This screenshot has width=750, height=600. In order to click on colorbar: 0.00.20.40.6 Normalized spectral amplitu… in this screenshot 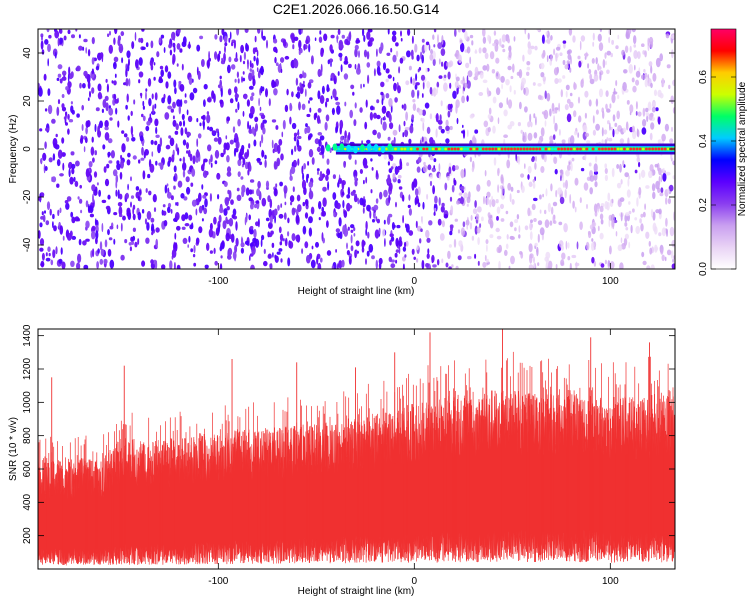, I will do `click(723, 152)`.